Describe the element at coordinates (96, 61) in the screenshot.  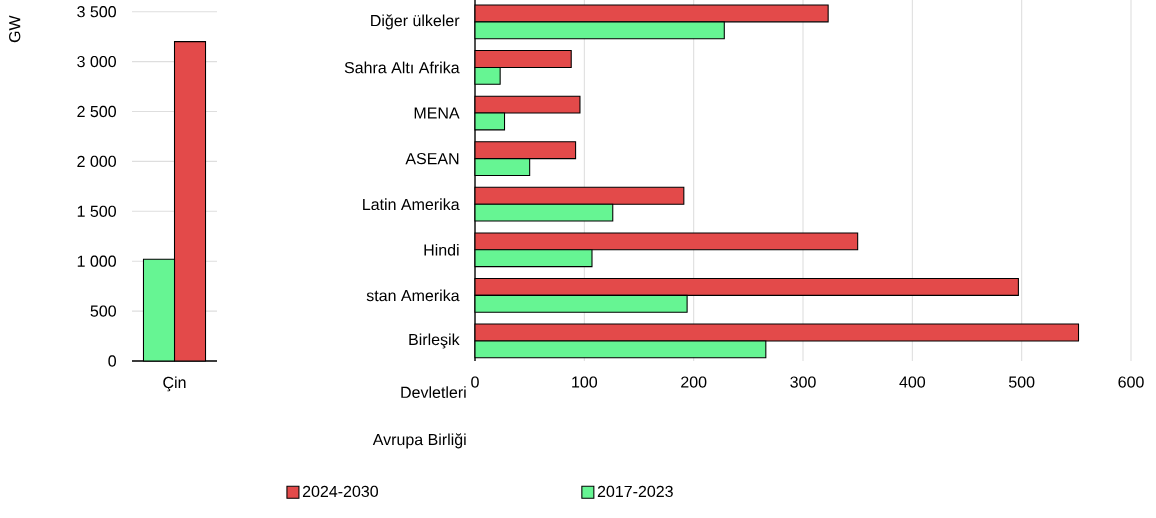
I see `y-tick-label: 3 000` at that location.